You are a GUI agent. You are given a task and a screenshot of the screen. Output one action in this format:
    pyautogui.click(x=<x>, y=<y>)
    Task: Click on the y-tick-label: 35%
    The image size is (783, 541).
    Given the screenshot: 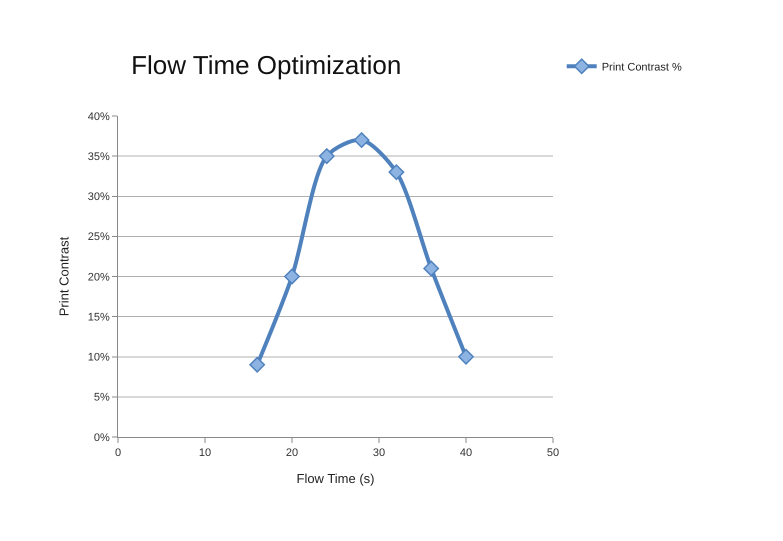 What is the action you would take?
    pyautogui.click(x=99, y=156)
    